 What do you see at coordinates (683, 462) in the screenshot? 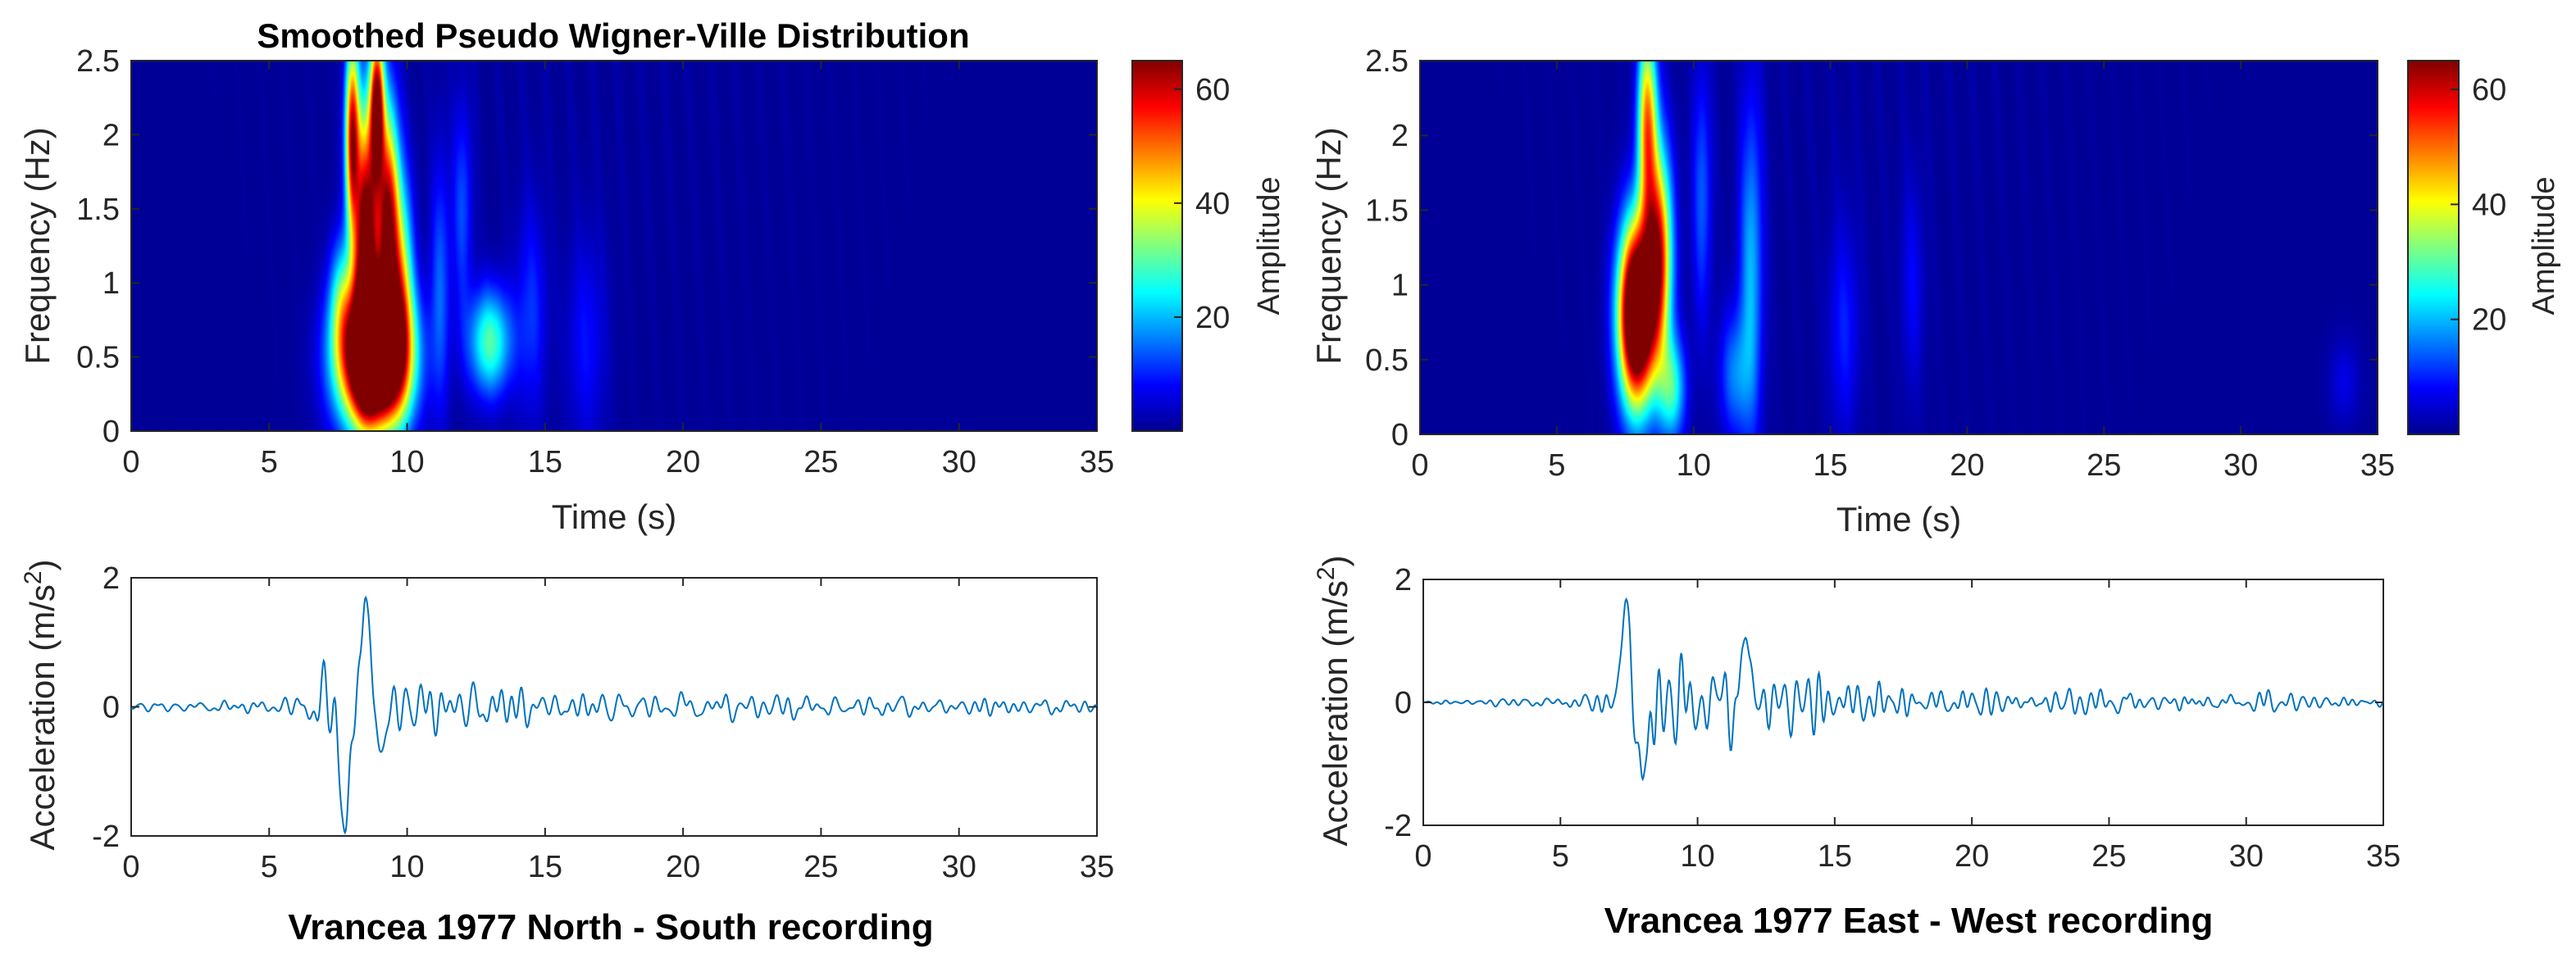
I see `ns-spectrogram-xtick-label: 20` at bounding box center [683, 462].